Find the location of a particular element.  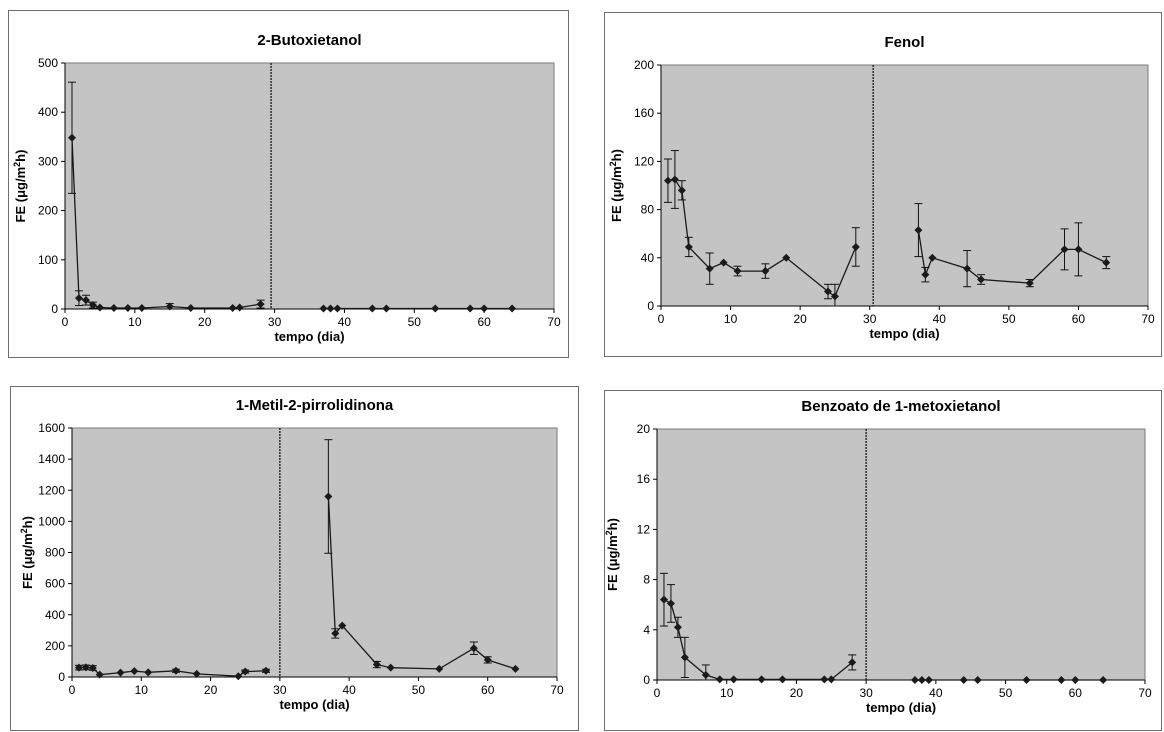

chart-title: Benzoato de 1-metoxietanol is located at coordinates (900, 406).